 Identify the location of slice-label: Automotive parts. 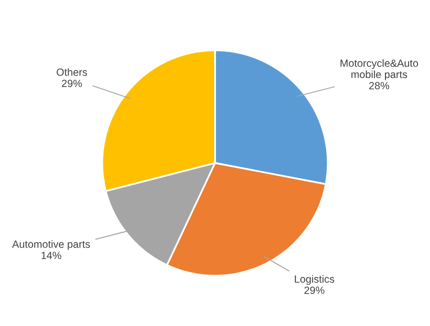
(51, 245).